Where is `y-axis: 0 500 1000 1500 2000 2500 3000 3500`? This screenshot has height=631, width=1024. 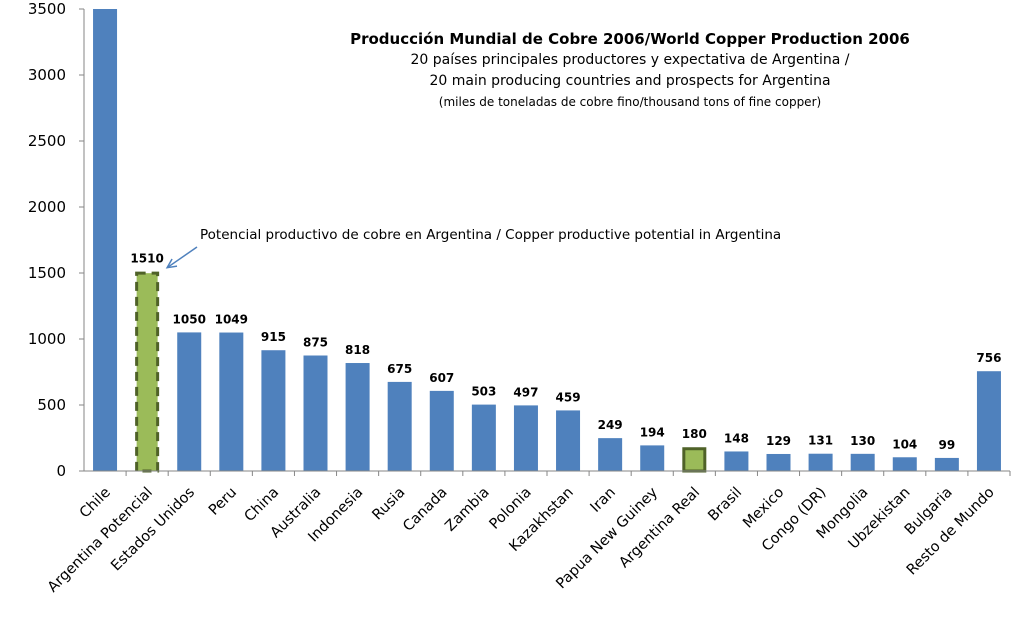 y-axis: 0 500 1000 1500 2000 2500 3000 3500 is located at coordinates (56, 240).